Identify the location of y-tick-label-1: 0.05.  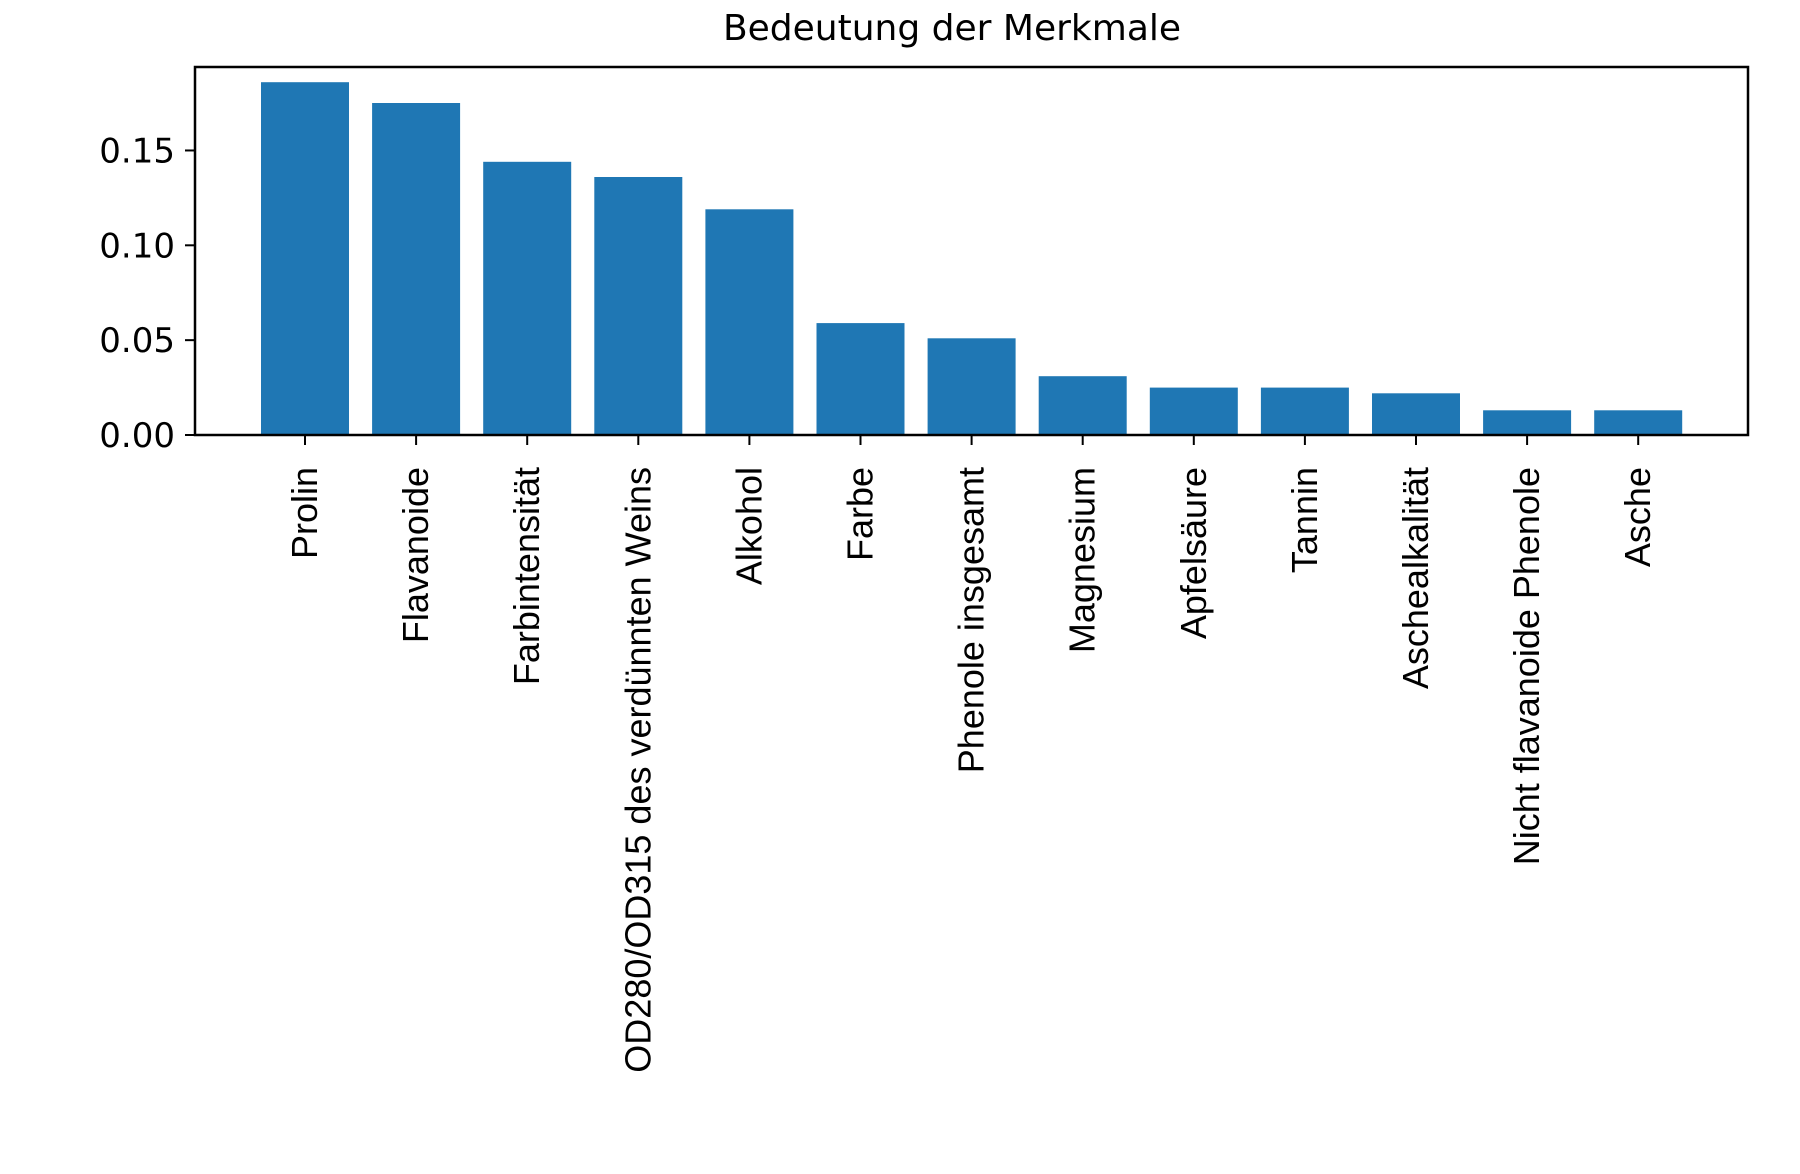
(137, 341).